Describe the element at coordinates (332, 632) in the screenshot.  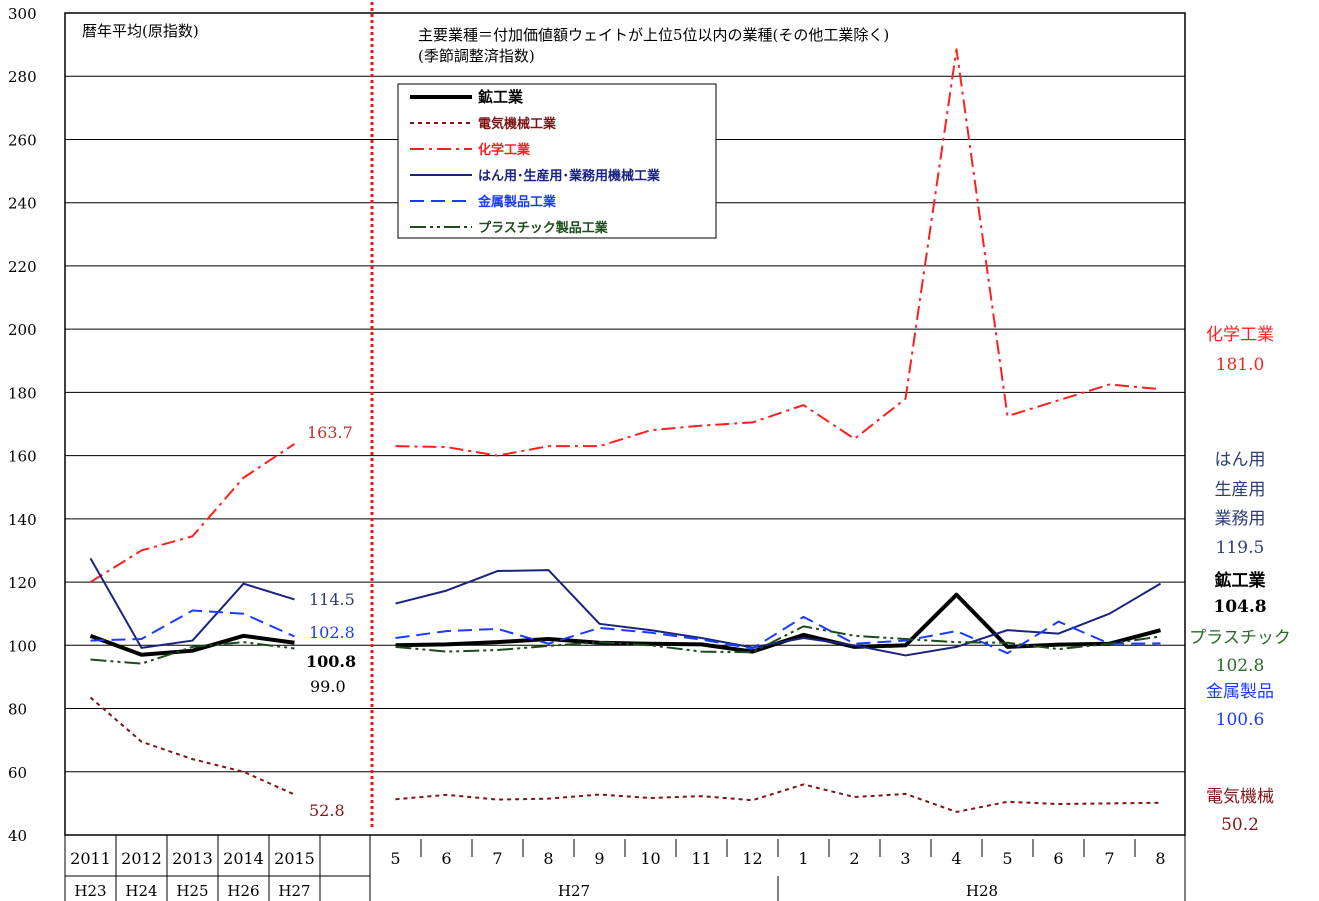
I see `annual-end-label: 102.8` at that location.